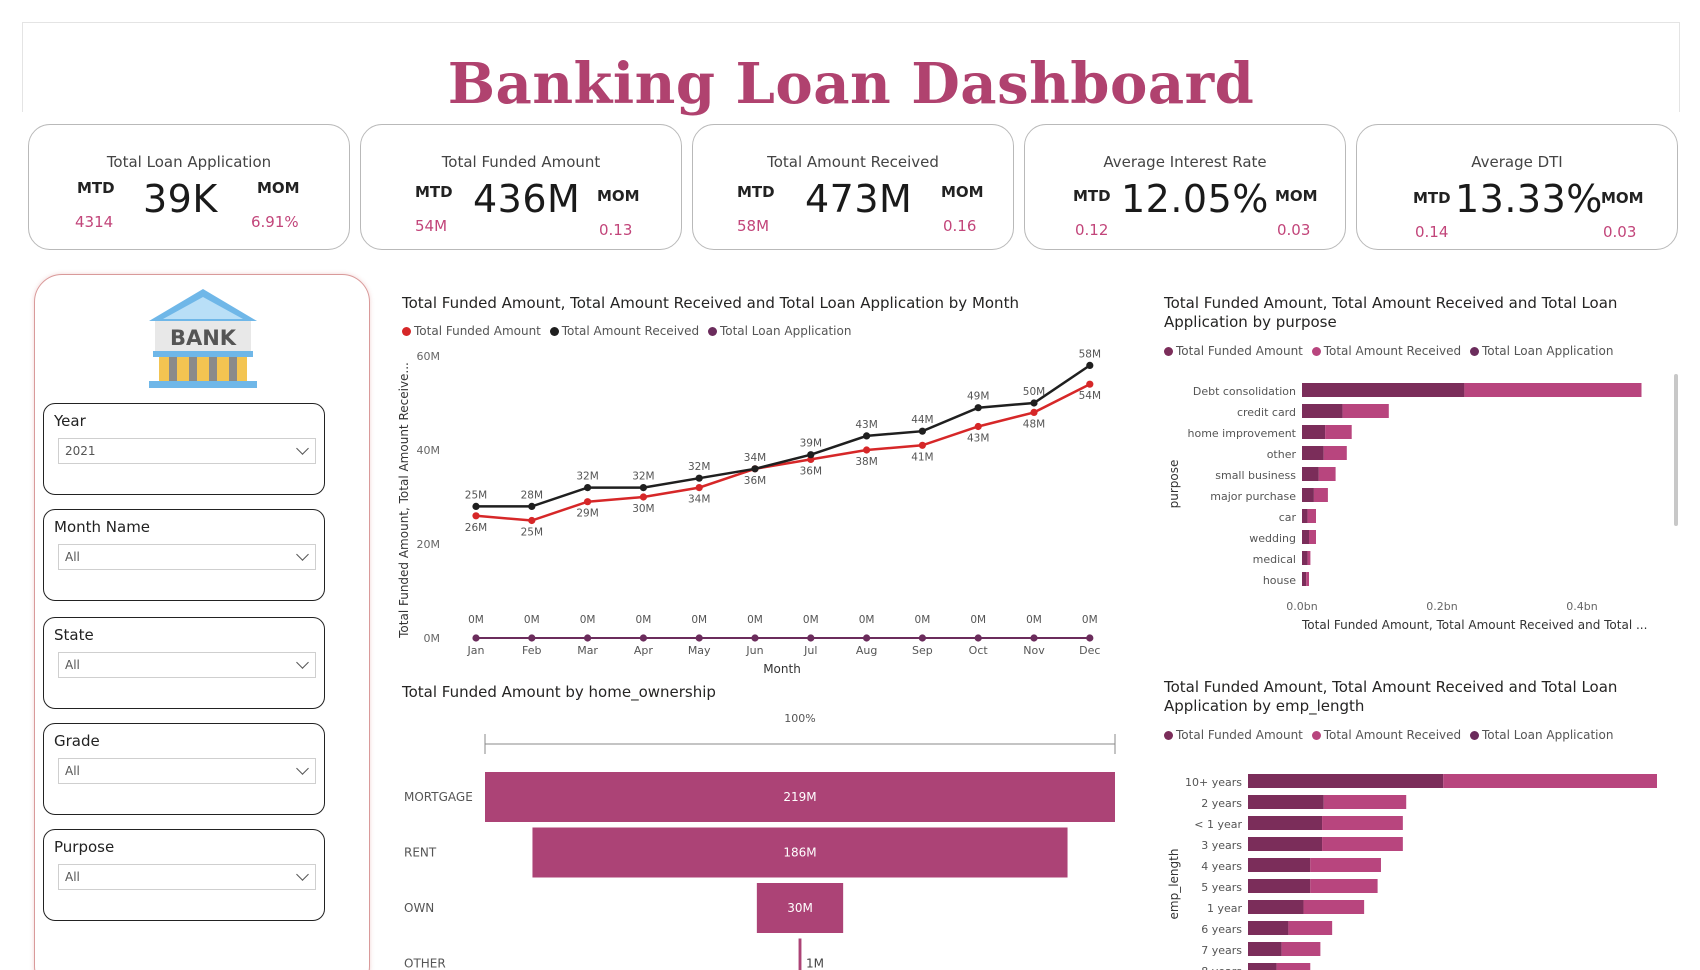  What do you see at coordinates (922, 457) in the screenshot?
I see `data-label: 41M` at bounding box center [922, 457].